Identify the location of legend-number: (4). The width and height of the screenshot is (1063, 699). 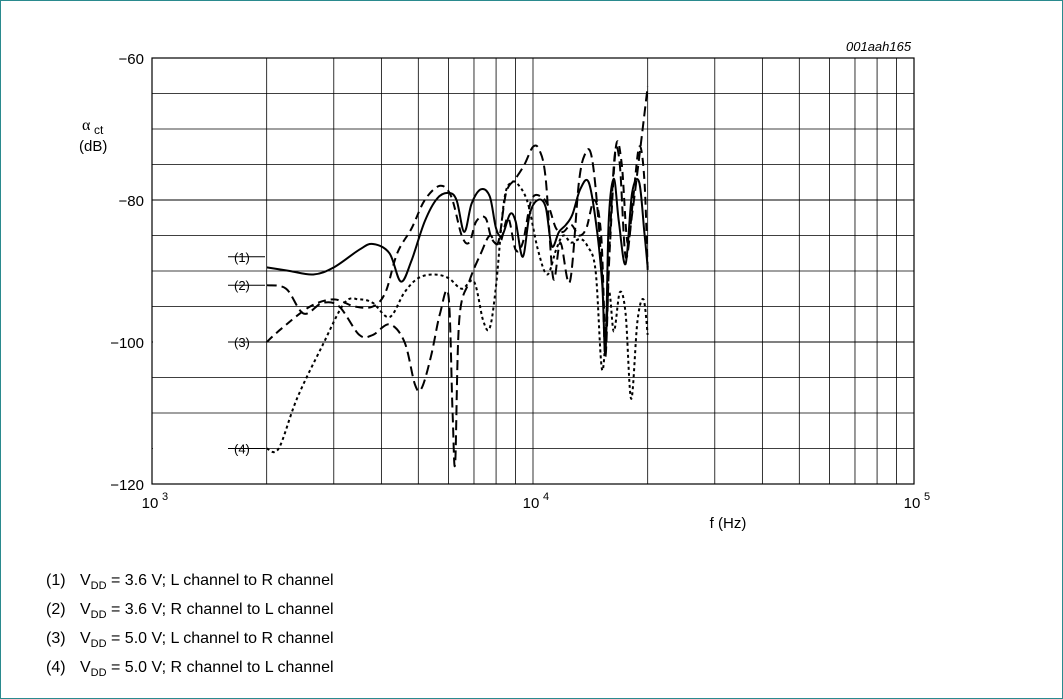
(56, 667).